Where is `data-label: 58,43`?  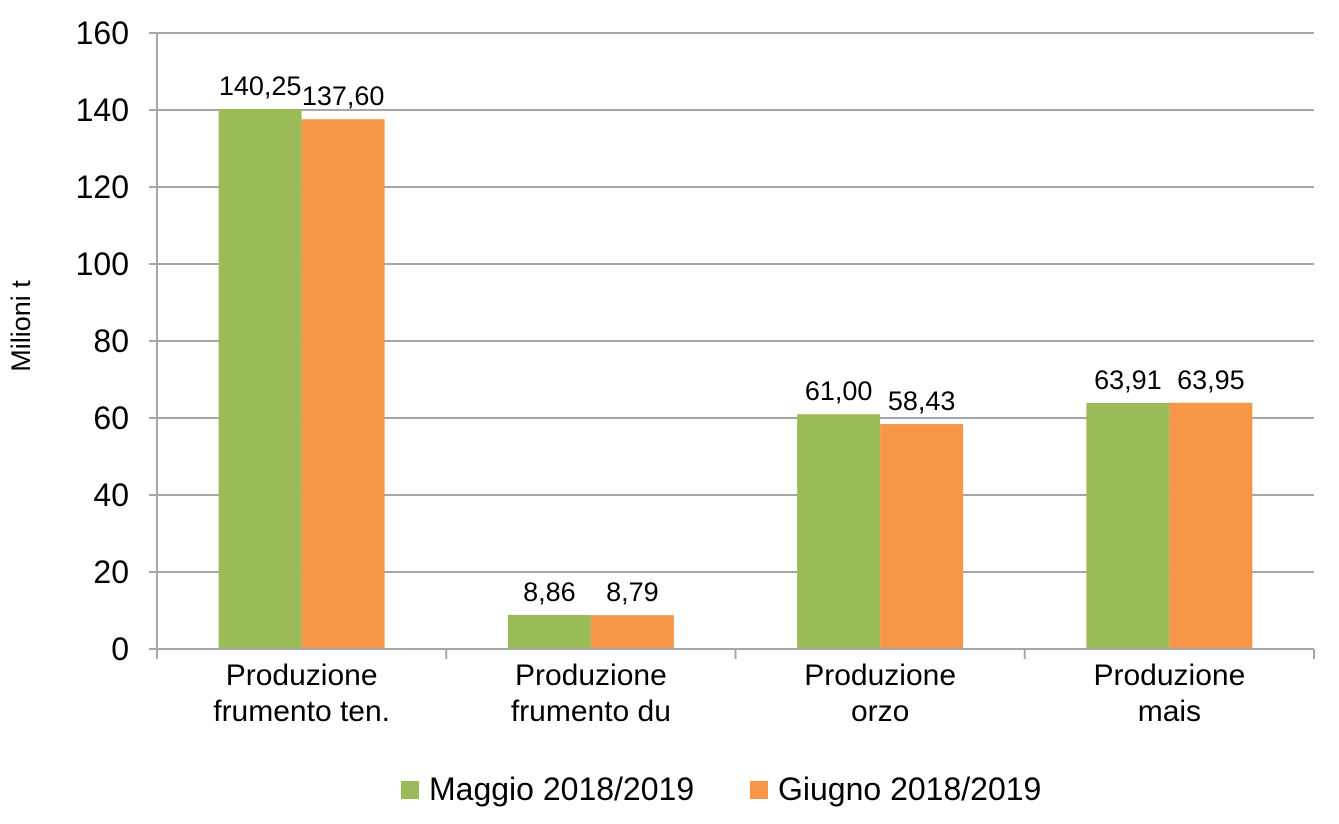
data-label: 58,43 is located at coordinates (922, 401).